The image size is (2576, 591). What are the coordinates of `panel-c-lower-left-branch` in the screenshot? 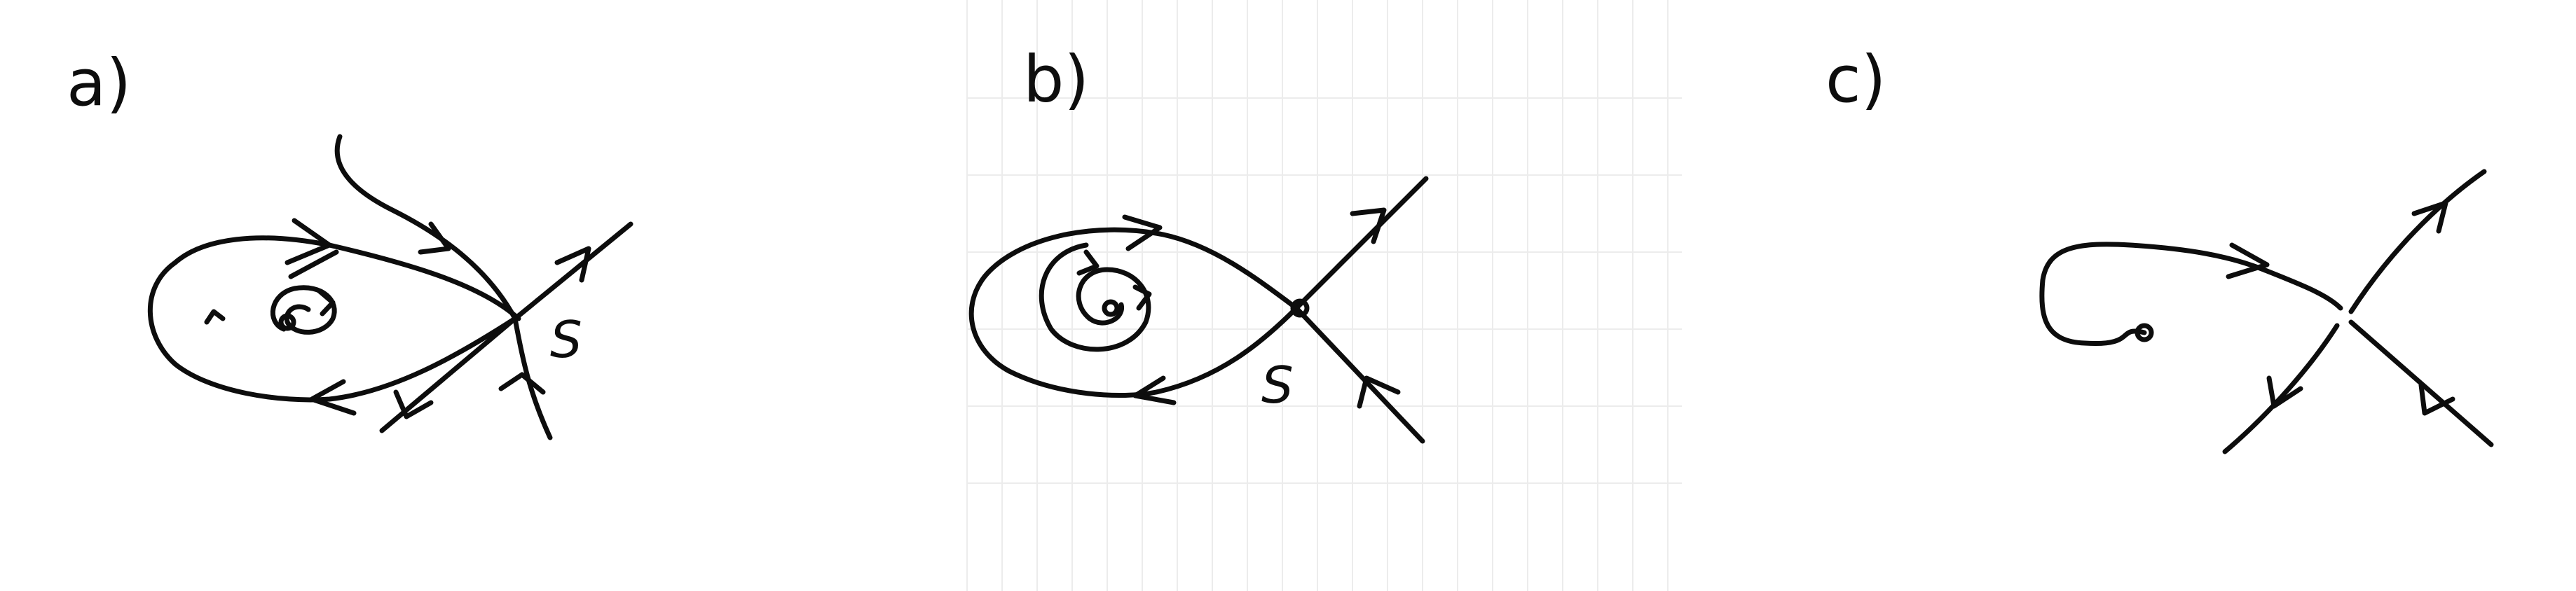 It's located at (2281, 388).